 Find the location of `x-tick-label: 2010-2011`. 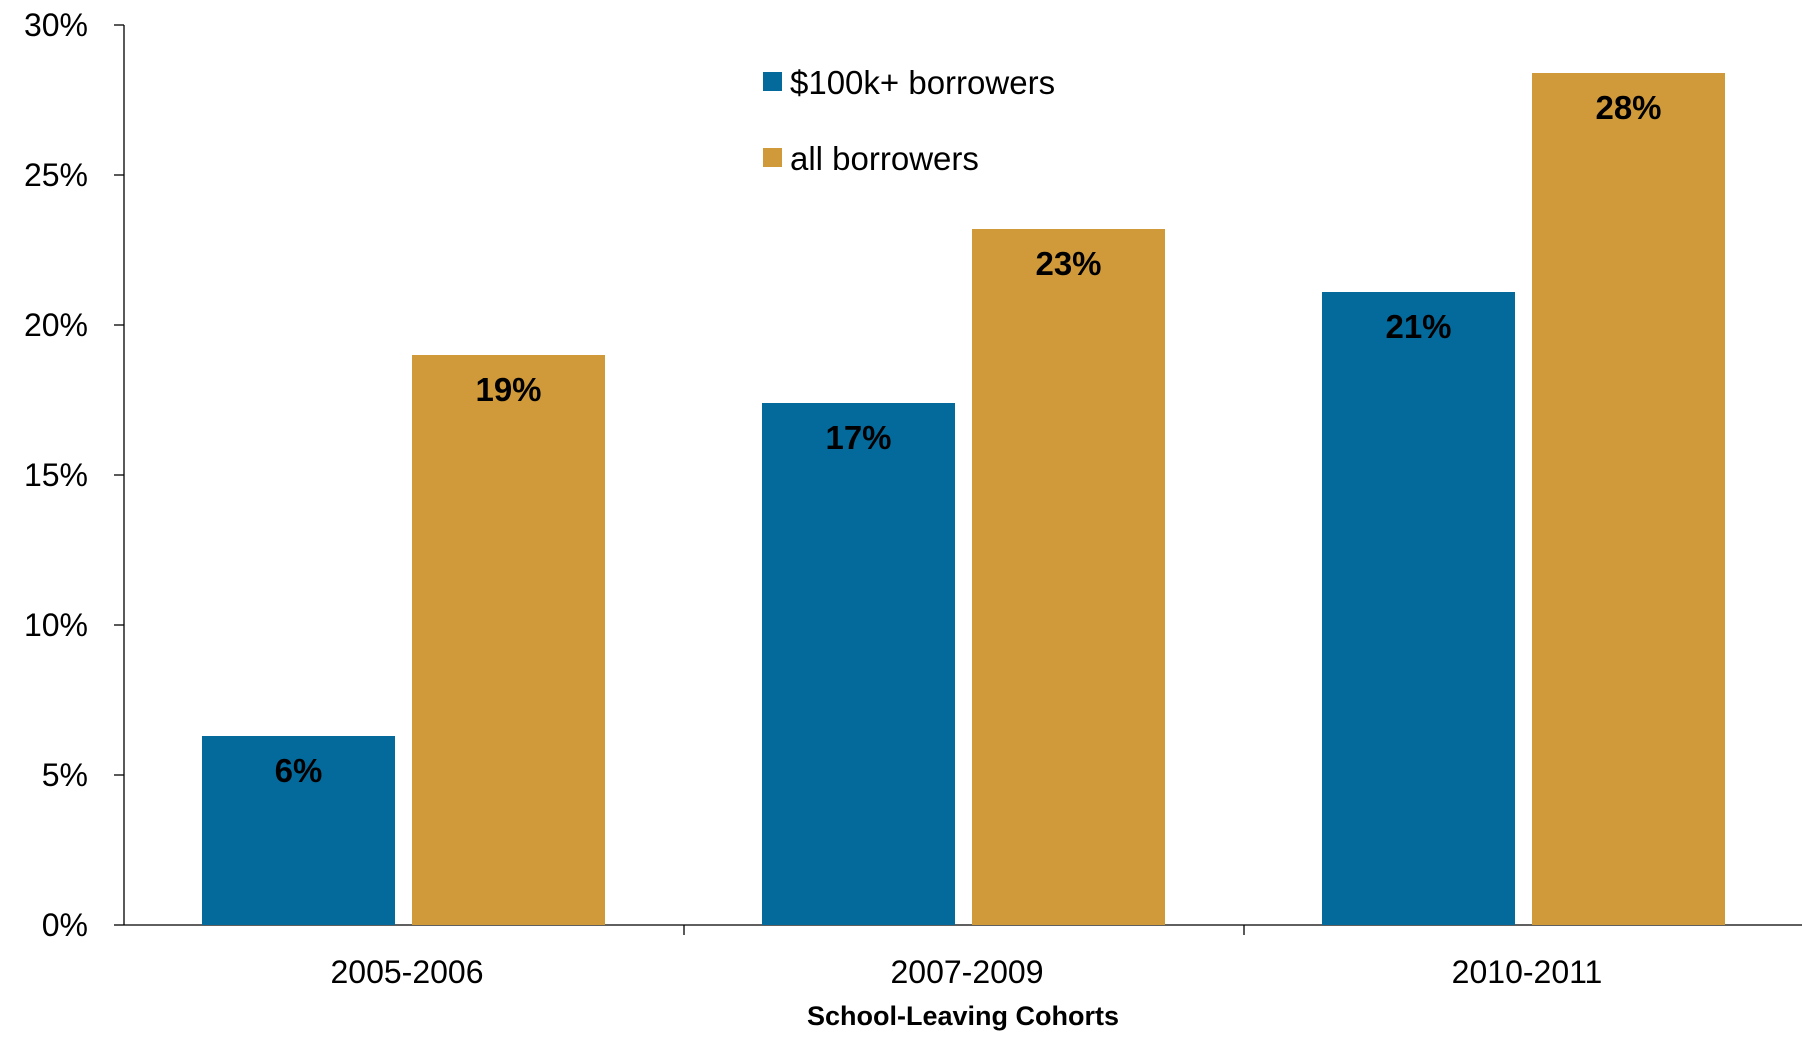

x-tick-label: 2010-2011 is located at coordinates (1527, 972).